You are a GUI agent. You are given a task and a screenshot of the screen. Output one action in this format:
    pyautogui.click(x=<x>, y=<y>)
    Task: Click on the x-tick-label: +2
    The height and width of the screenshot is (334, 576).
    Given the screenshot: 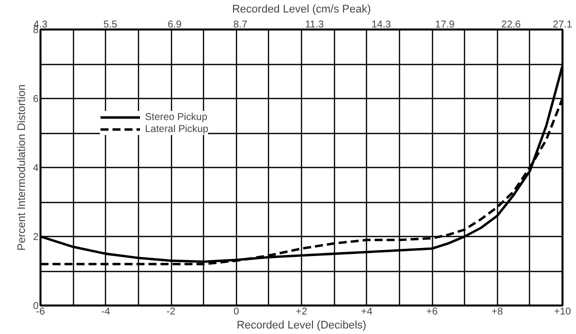 What is the action you would take?
    pyautogui.click(x=302, y=312)
    